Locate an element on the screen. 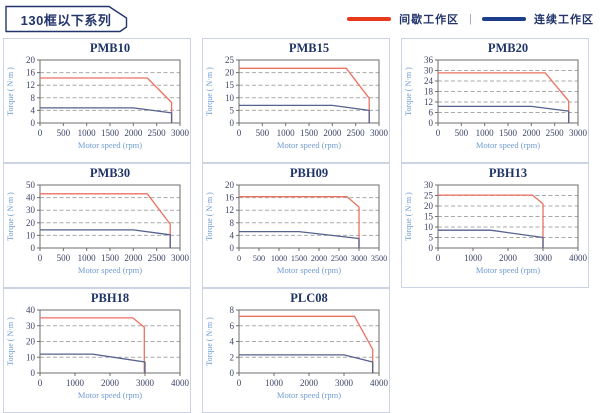  chart-title: PMB15 is located at coordinates (309, 48).